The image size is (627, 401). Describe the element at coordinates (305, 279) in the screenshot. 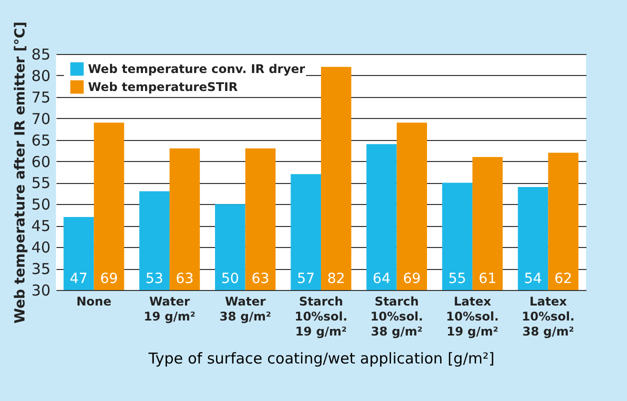

I see `data-label: 57` at that location.